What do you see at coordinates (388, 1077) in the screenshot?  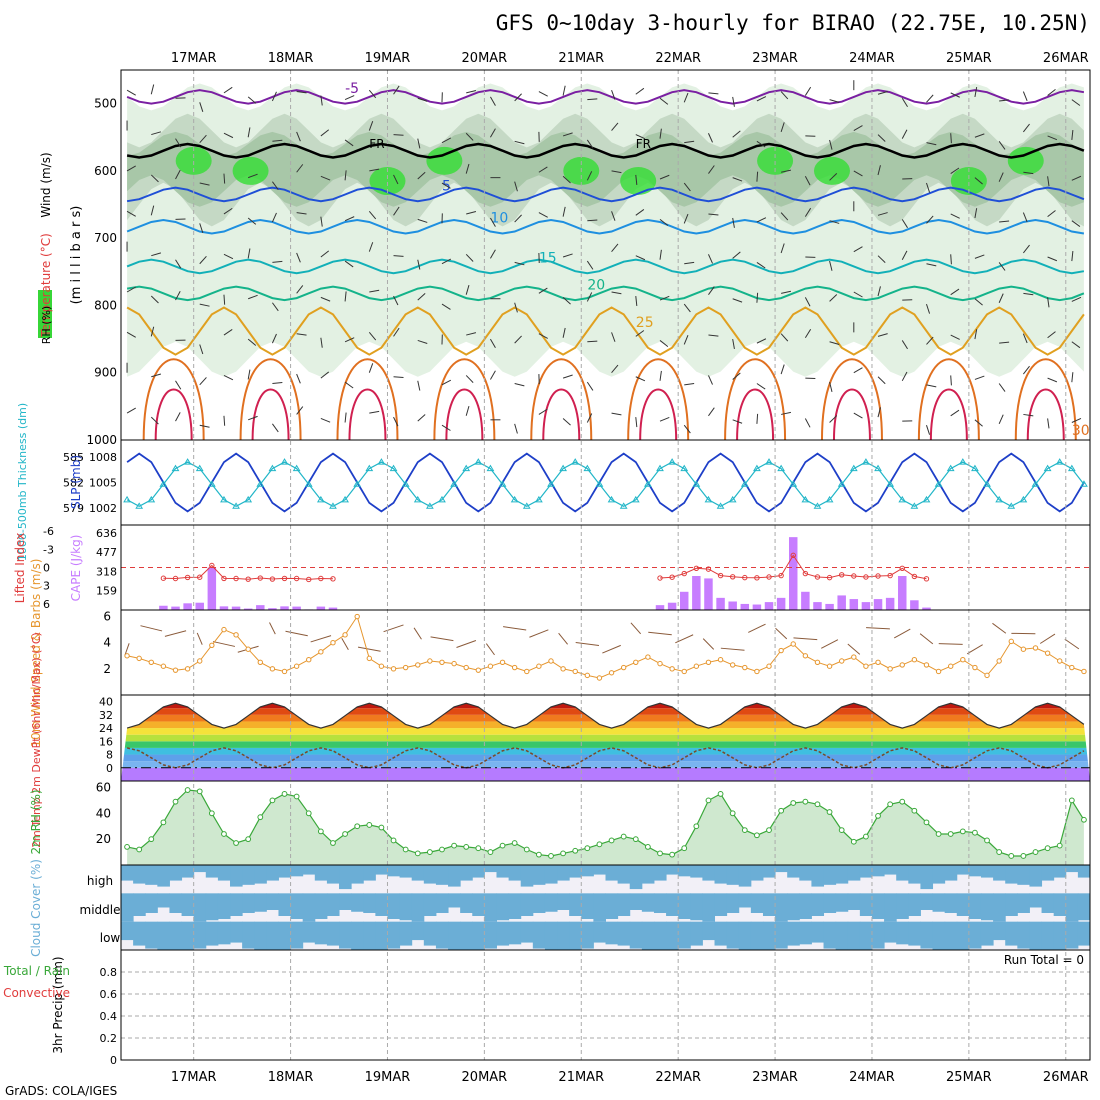 I see `date-label-bottom: 19MAR` at bounding box center [388, 1077].